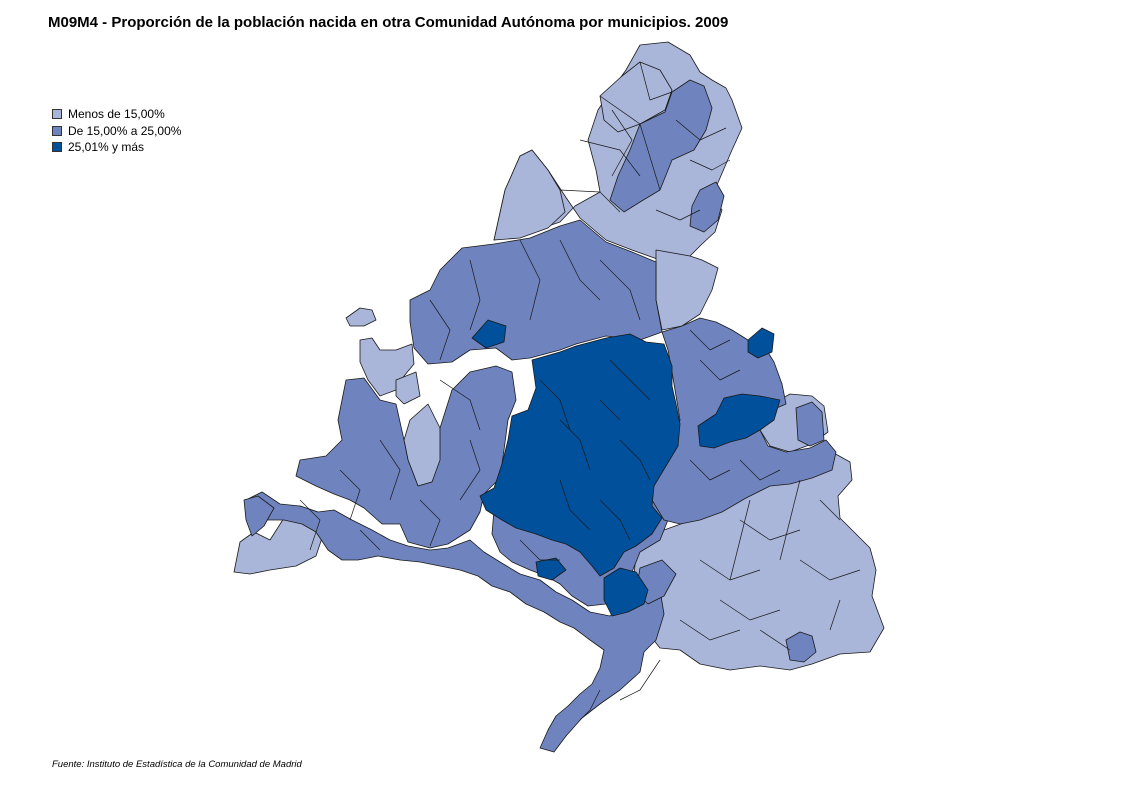  I want to click on legend-label-low: Menos de 15,00%, so click(116, 114).